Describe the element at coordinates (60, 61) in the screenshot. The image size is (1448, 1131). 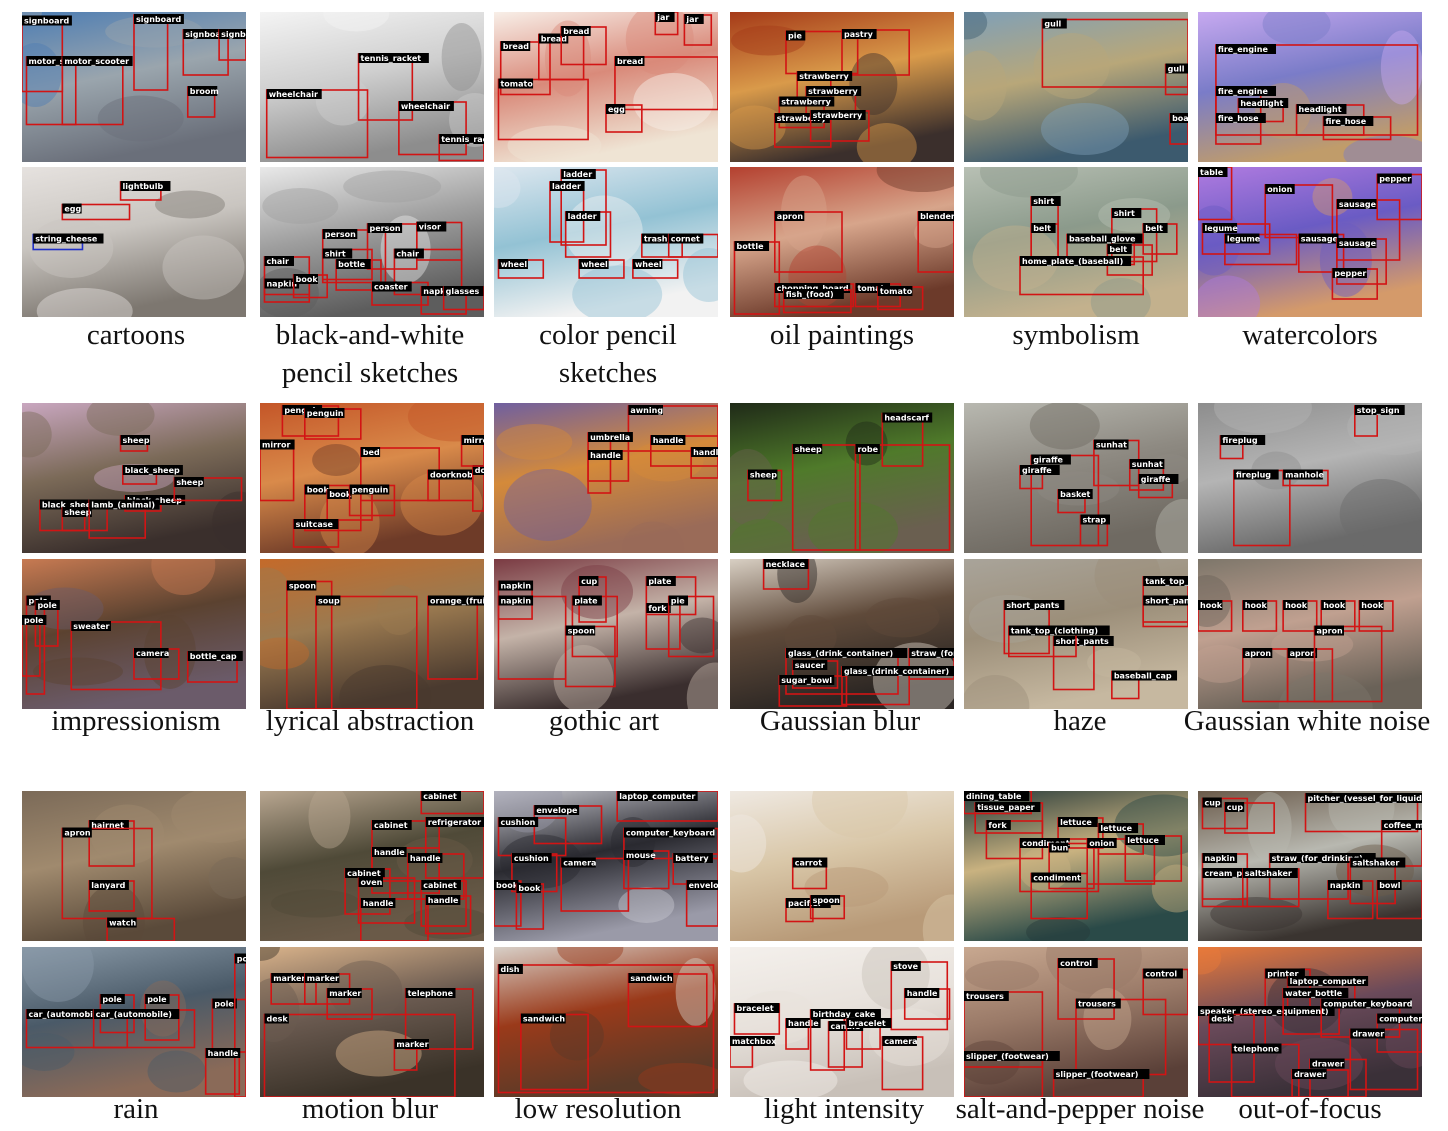
I see `box-label: motor_scooter` at that location.